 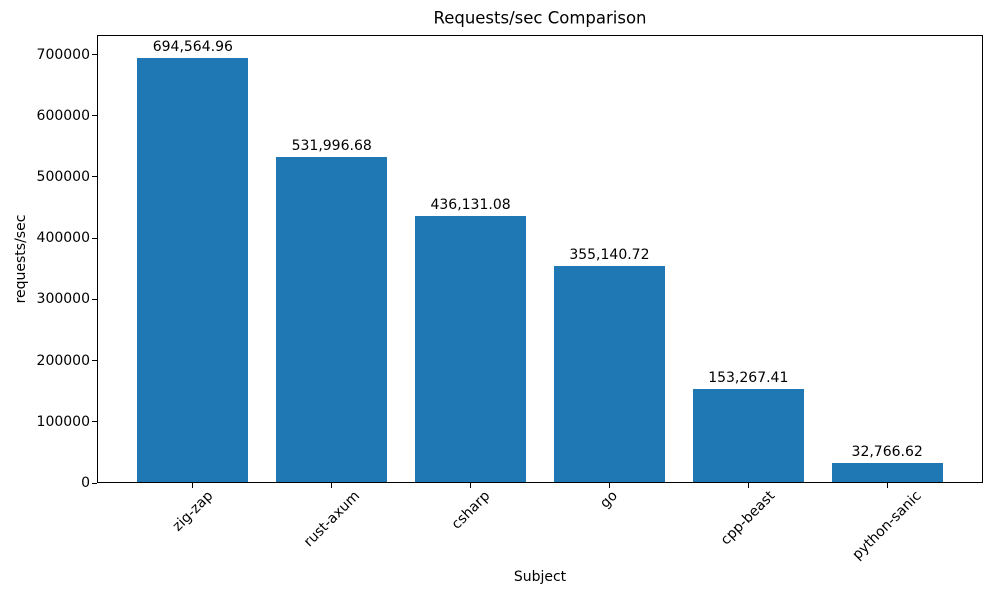 I want to click on x-axis-label: Subject, so click(x=540, y=577).